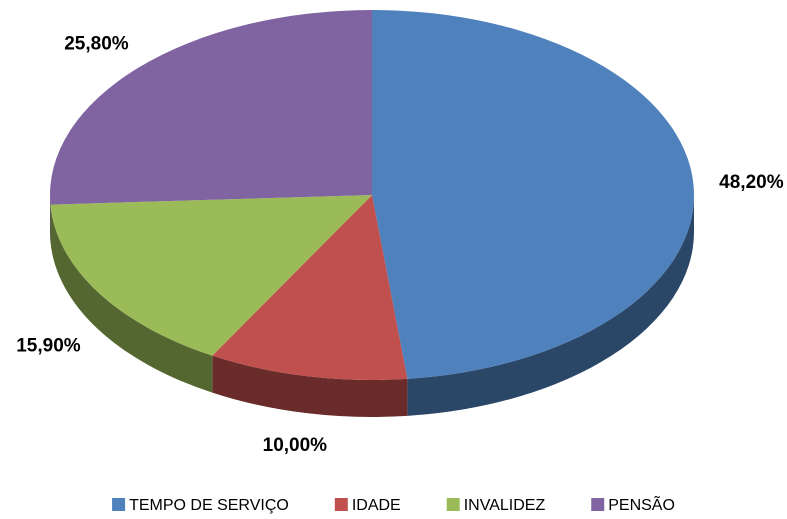  Describe the element at coordinates (505, 505) in the screenshot. I see `legend-label: INVALIDEZ` at that location.